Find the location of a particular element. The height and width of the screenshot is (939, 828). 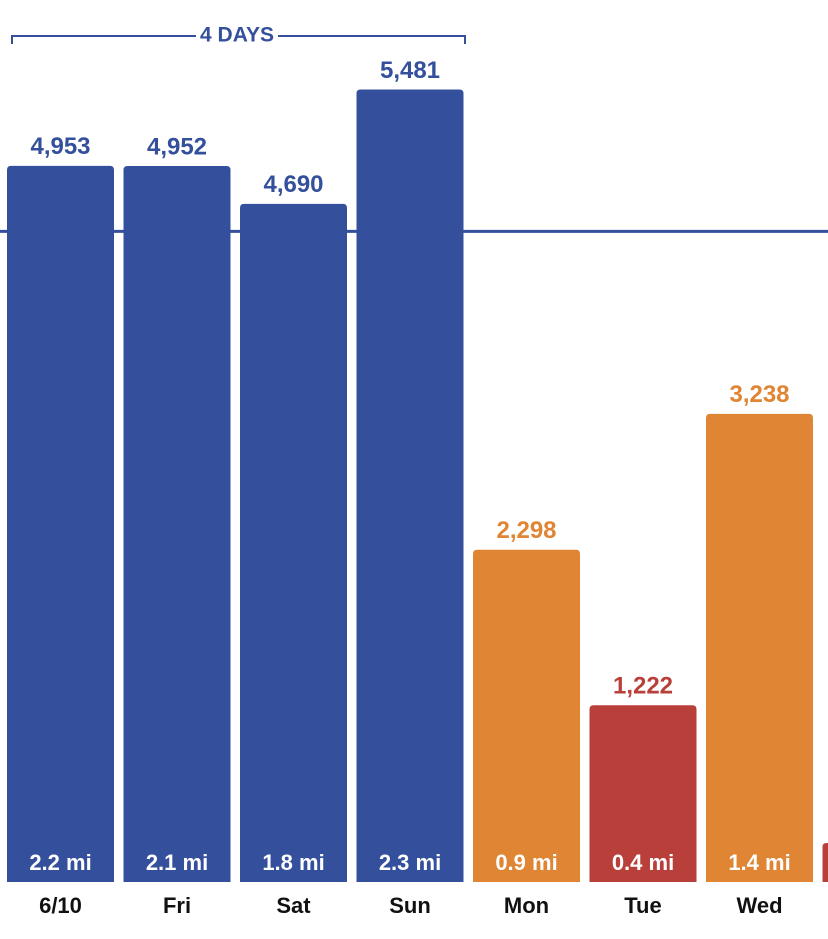

distance-label: 1.8 mi is located at coordinates (293, 862).